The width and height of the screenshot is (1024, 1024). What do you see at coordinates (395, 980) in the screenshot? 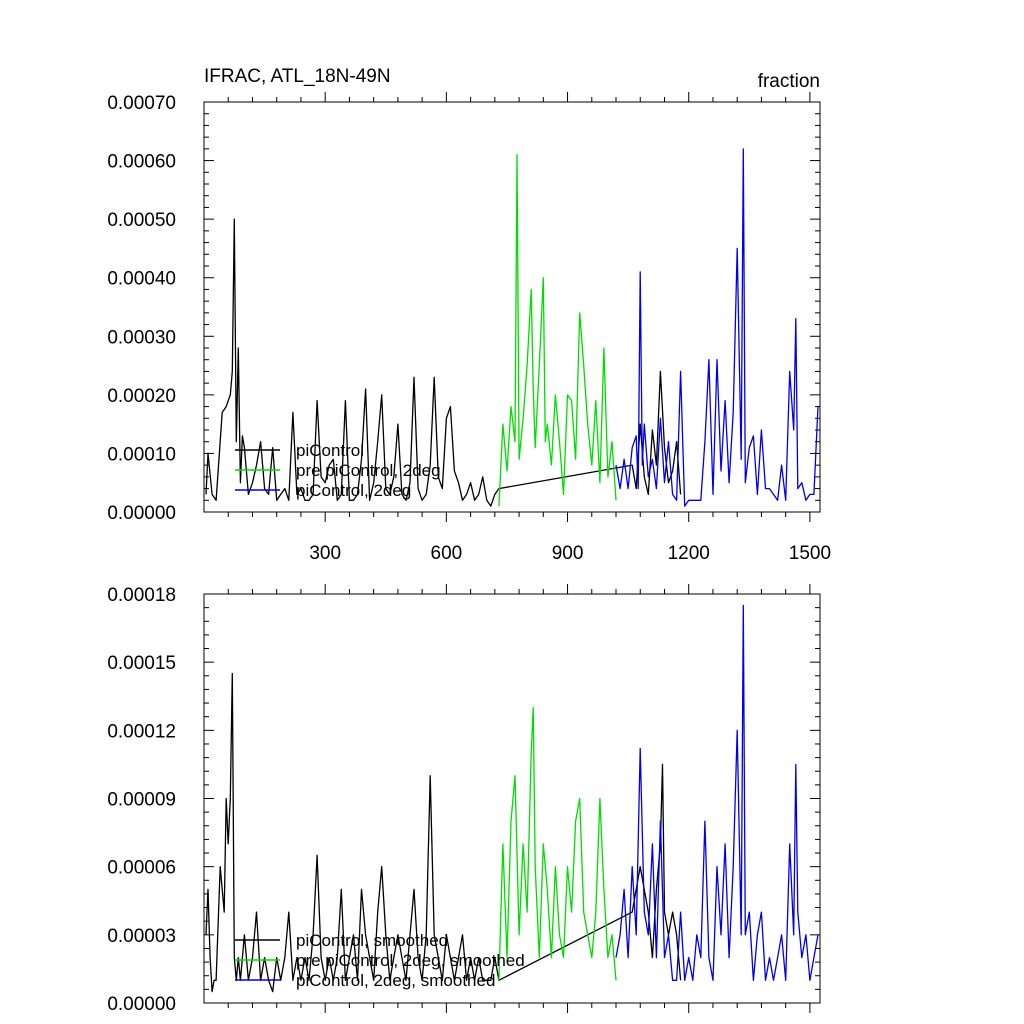
I see `legend-label: piControl, 2deg, smoothed` at bounding box center [395, 980].